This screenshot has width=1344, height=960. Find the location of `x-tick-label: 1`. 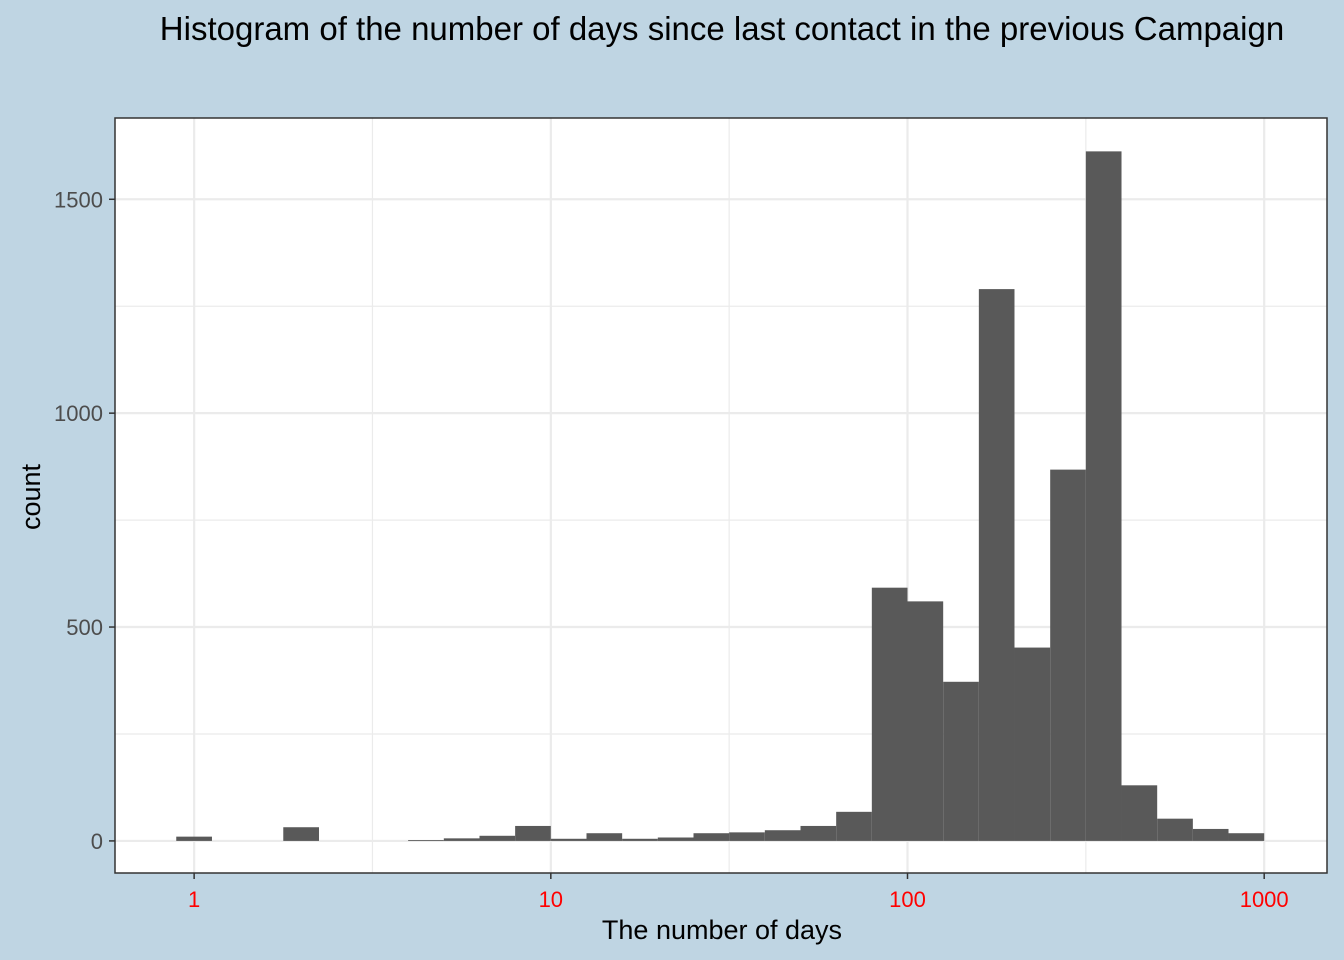

x-tick-label: 1 is located at coordinates (194, 899).